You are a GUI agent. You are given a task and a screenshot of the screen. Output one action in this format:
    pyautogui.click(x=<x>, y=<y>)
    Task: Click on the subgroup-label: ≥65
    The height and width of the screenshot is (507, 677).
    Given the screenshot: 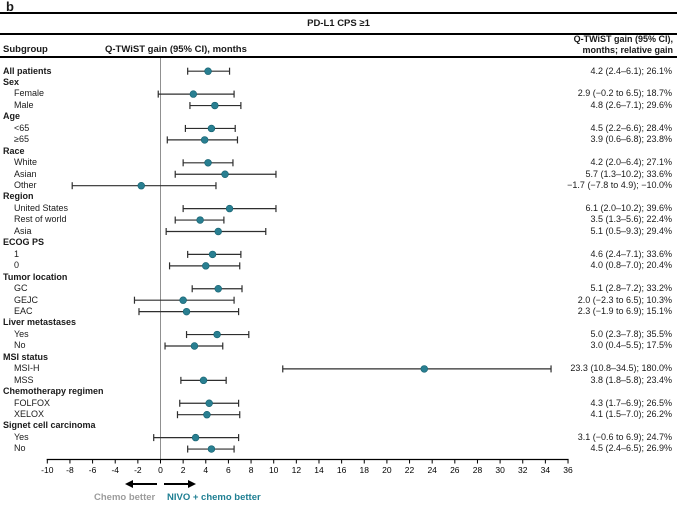 What is the action you would take?
    pyautogui.click(x=21, y=139)
    